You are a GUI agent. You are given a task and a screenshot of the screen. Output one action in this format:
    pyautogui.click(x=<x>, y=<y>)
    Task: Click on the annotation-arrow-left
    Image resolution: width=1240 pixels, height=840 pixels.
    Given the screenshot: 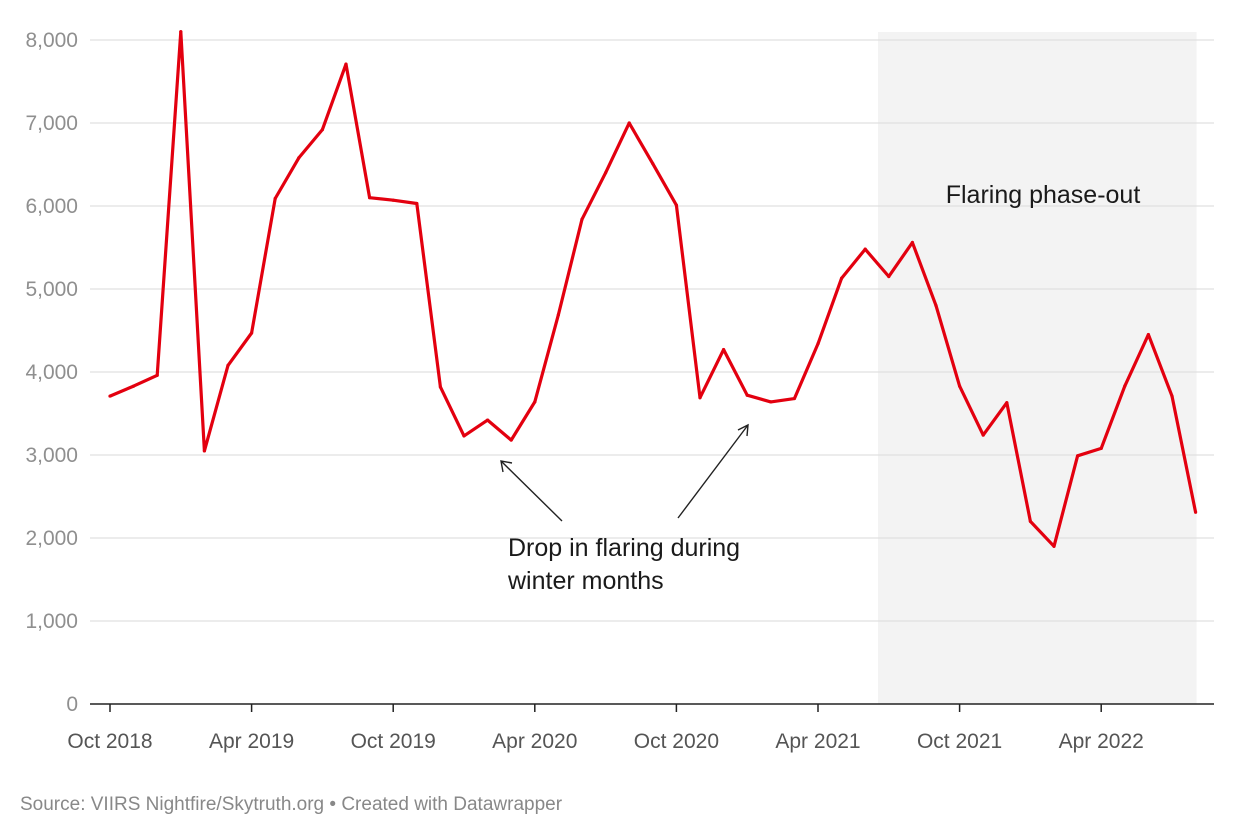 What is the action you would take?
    pyautogui.click(x=531, y=491)
    